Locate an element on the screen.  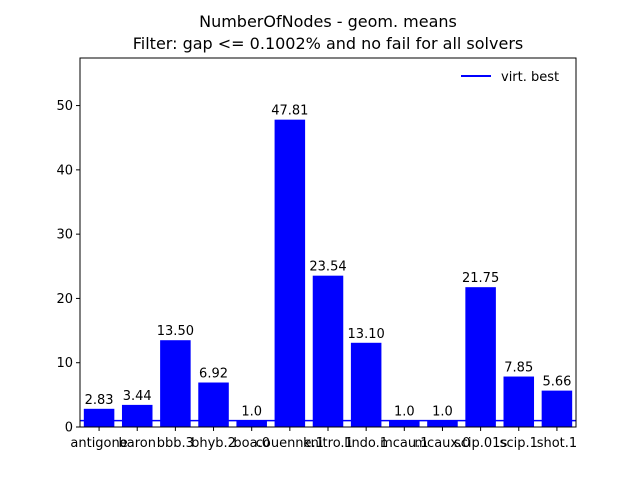
bar-knitro.1 is located at coordinates (328, 351).